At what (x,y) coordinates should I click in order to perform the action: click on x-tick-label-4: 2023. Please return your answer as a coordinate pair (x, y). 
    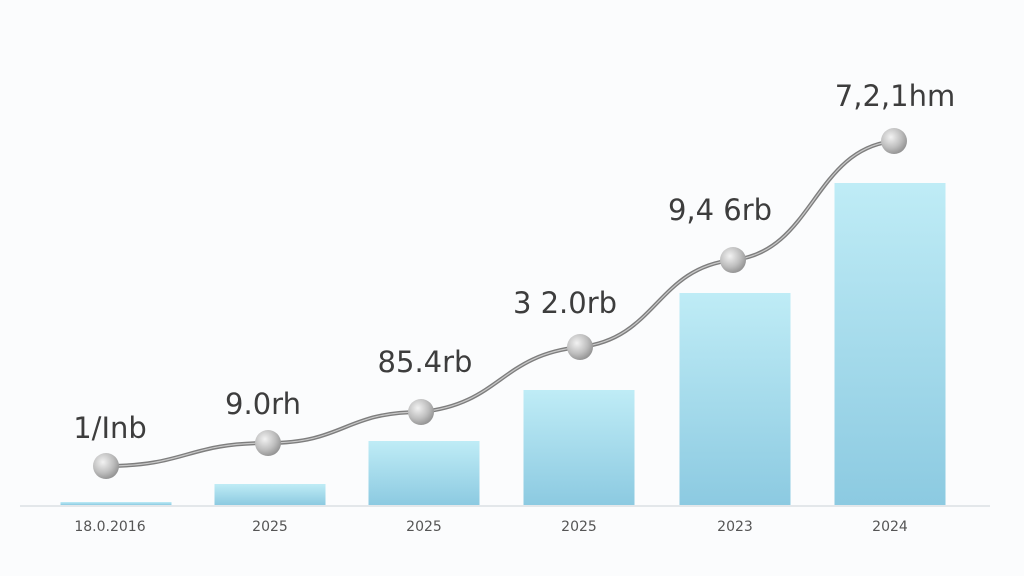
    Looking at the image, I should click on (735, 527).